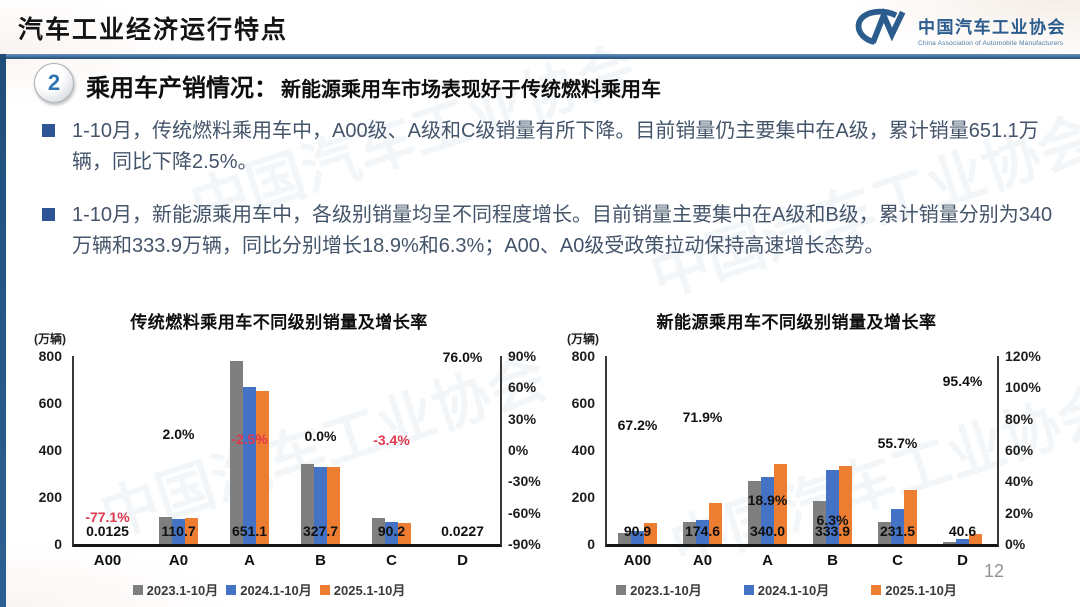 This screenshot has height=607, width=1080. What do you see at coordinates (107, 516) in the screenshot?
I see `growth-rate-label: -77.1%` at bounding box center [107, 516].